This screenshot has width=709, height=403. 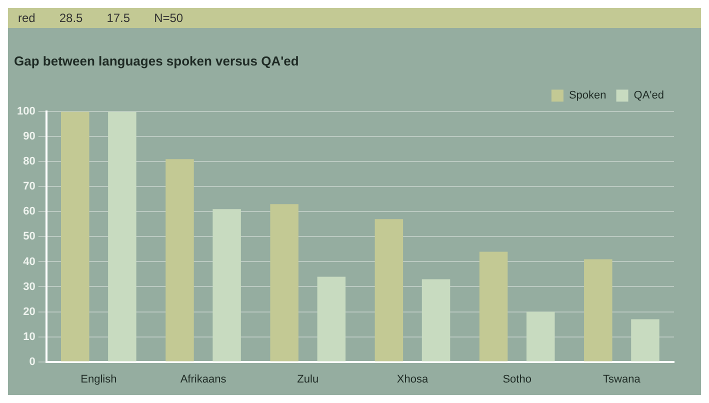 I want to click on x-tick-label: English, so click(x=98, y=379).